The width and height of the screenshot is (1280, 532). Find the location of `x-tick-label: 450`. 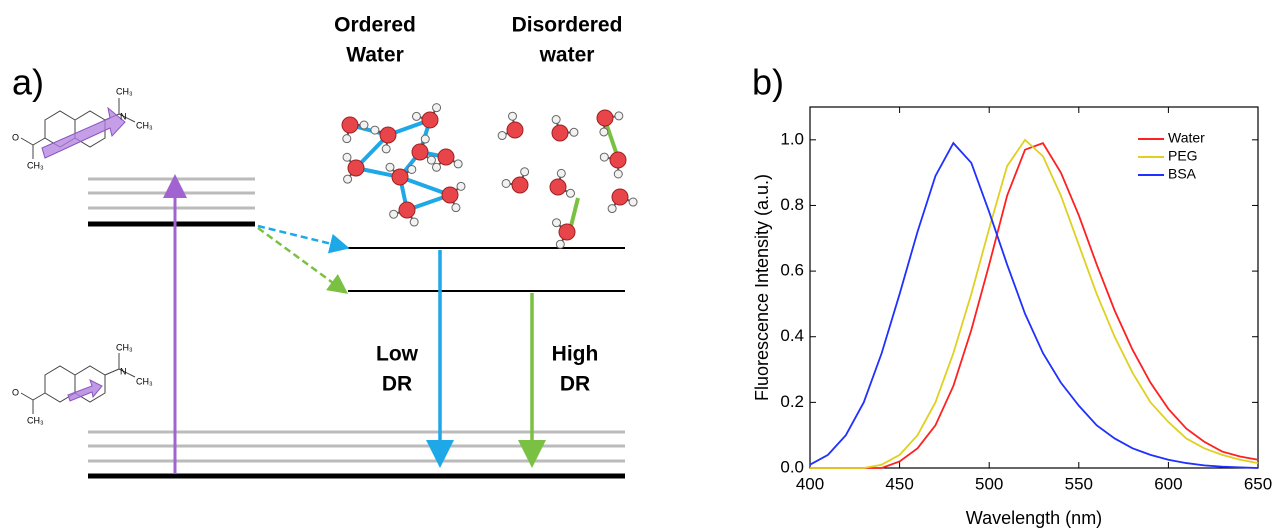

x-tick-label: 450 is located at coordinates (899, 483).